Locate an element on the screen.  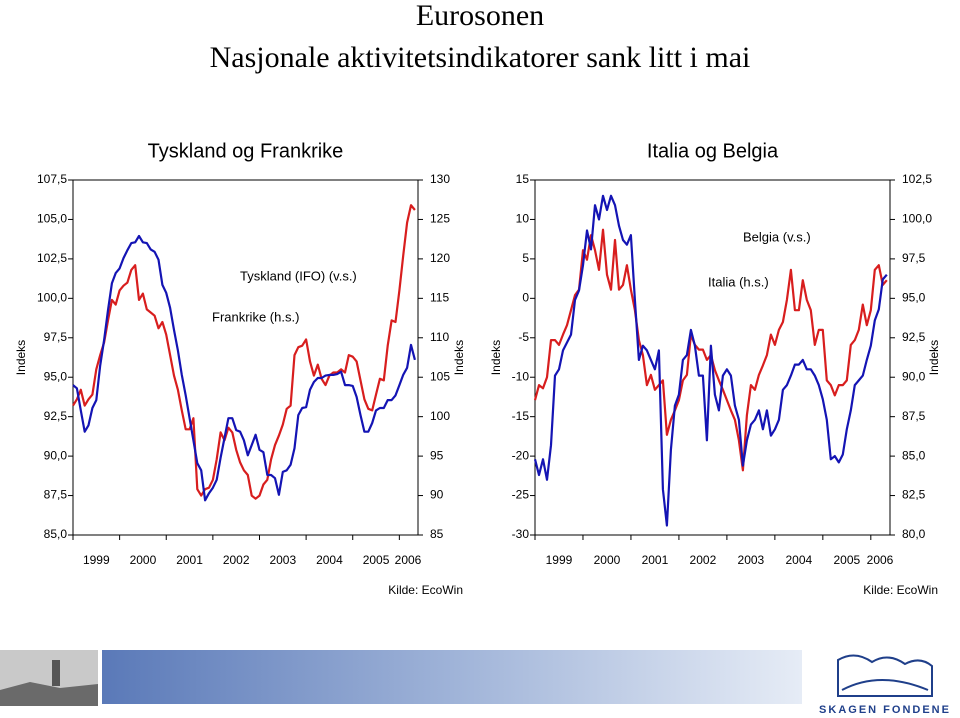
y2-tick-label: 100,0 is located at coordinates (917, 219).